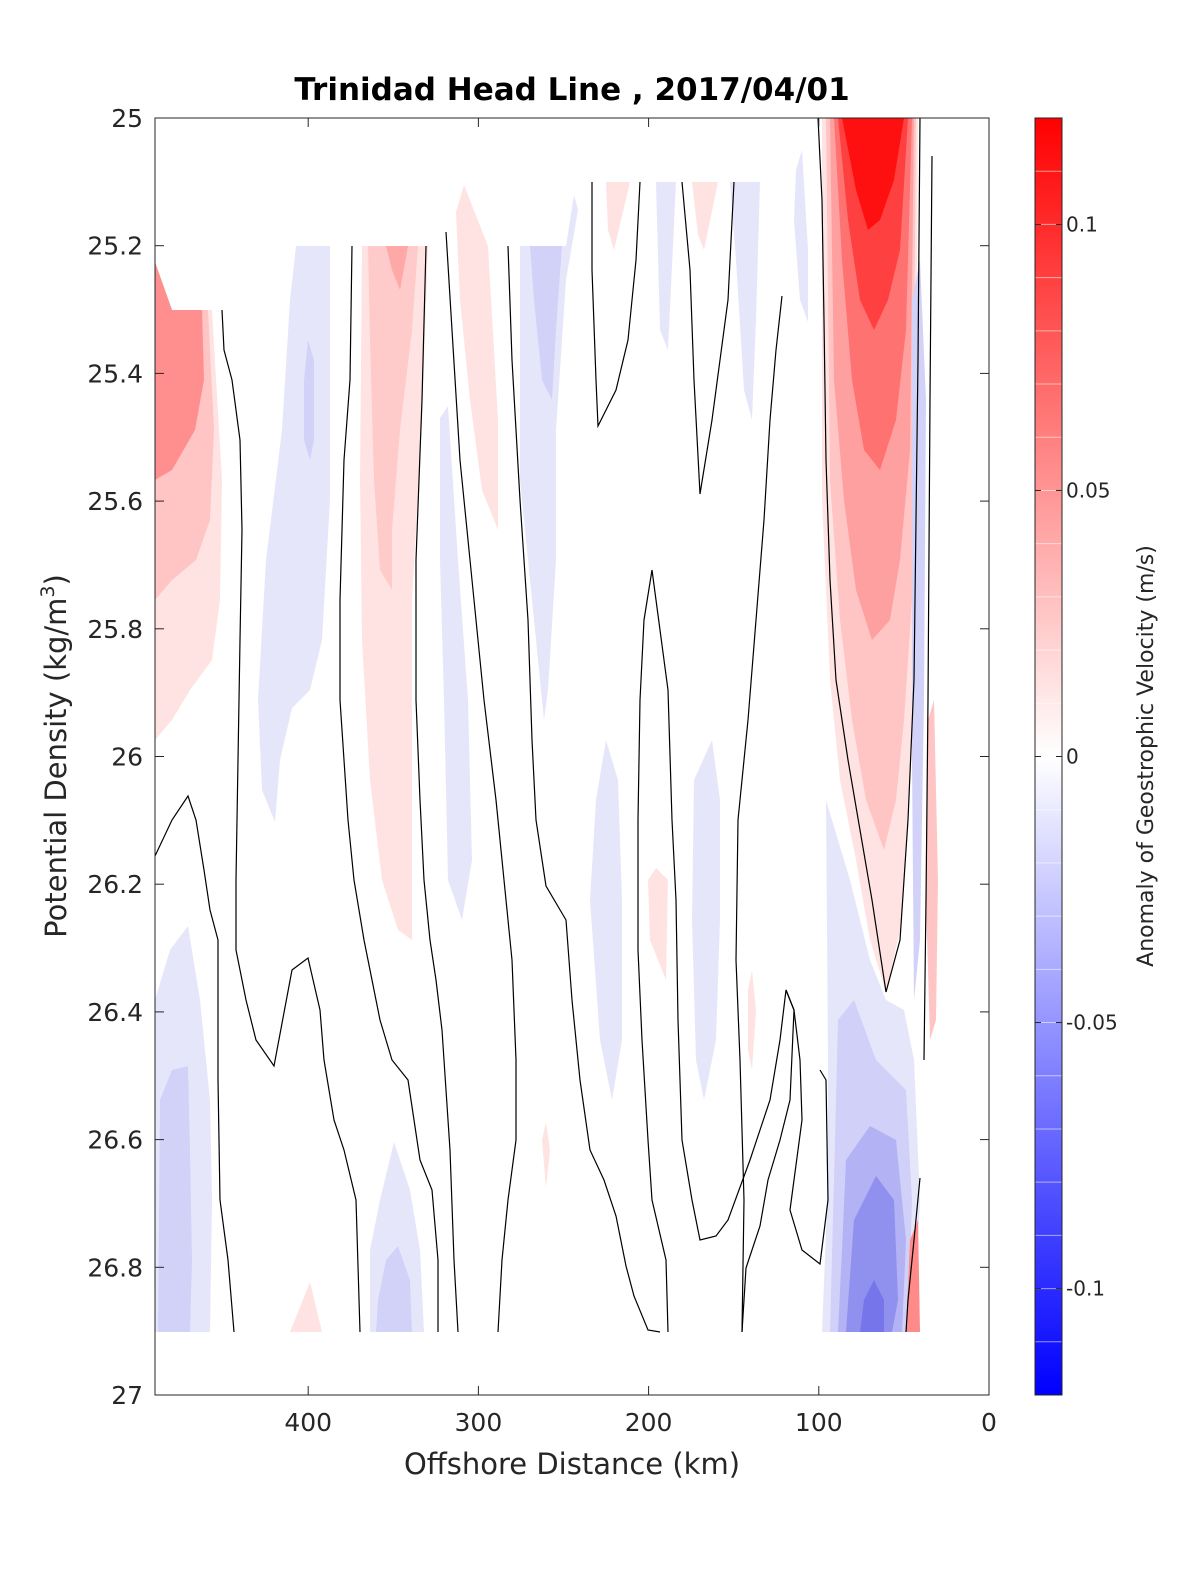 Image resolution: width=1200 pixels, height=1575 pixels. What do you see at coordinates (48, 591) in the screenshot?
I see `y-axis-label-superscript: 3` at bounding box center [48, 591].